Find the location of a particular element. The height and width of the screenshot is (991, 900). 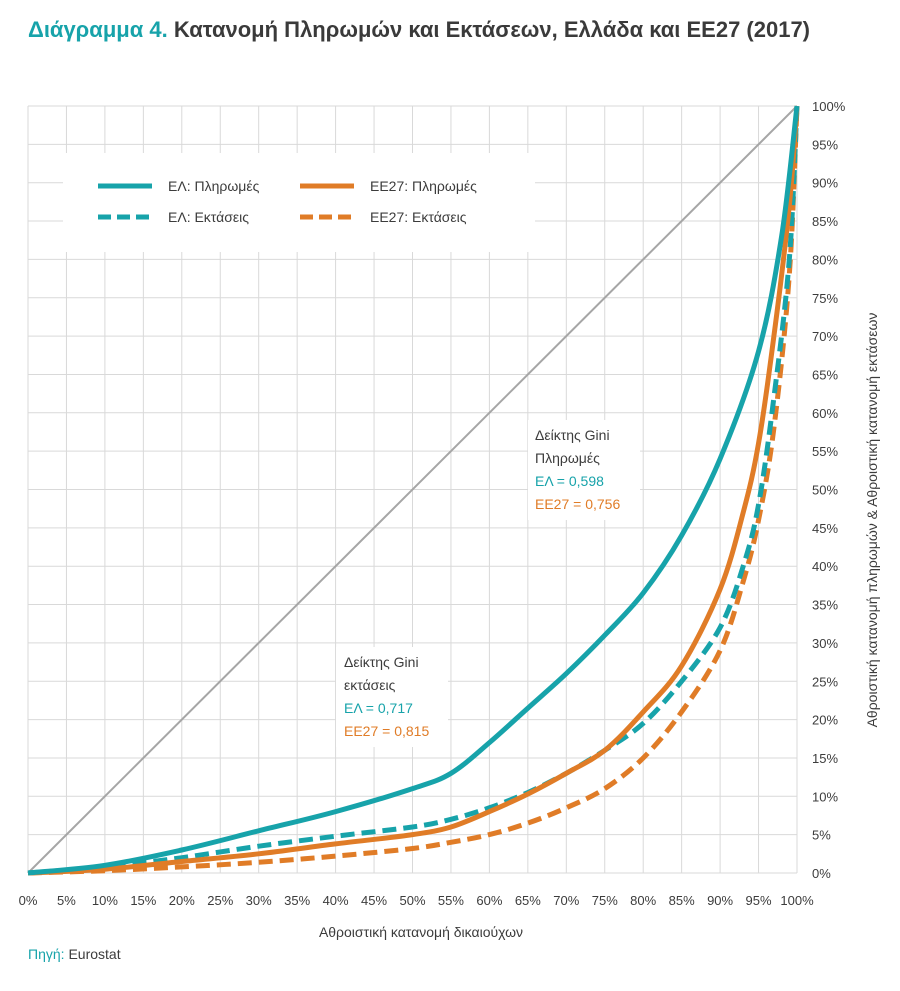

x-tick-label: 50% is located at coordinates (412, 900).